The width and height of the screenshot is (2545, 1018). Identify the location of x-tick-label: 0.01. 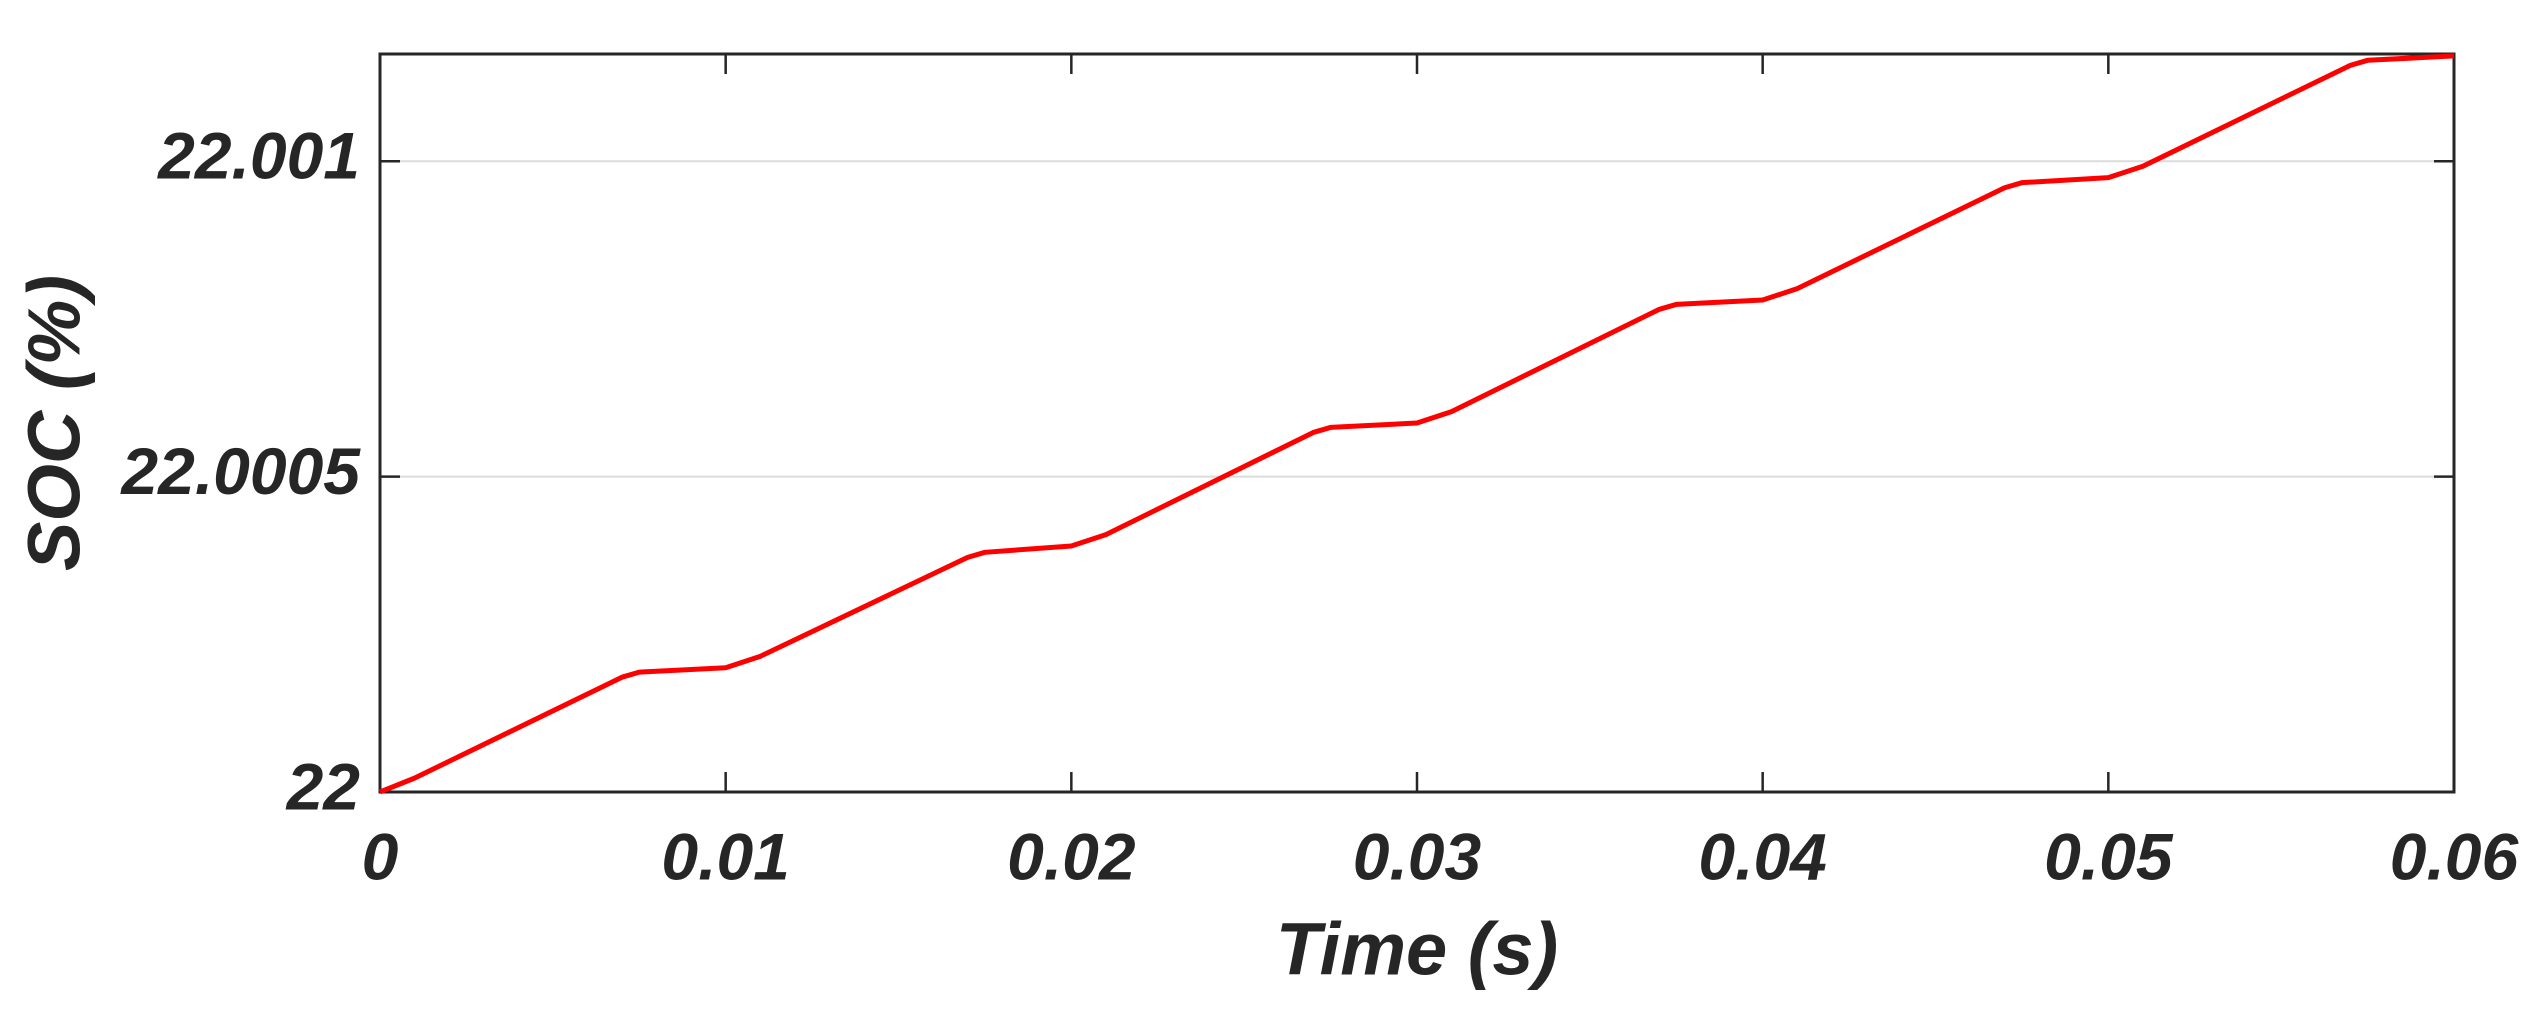
(725, 856).